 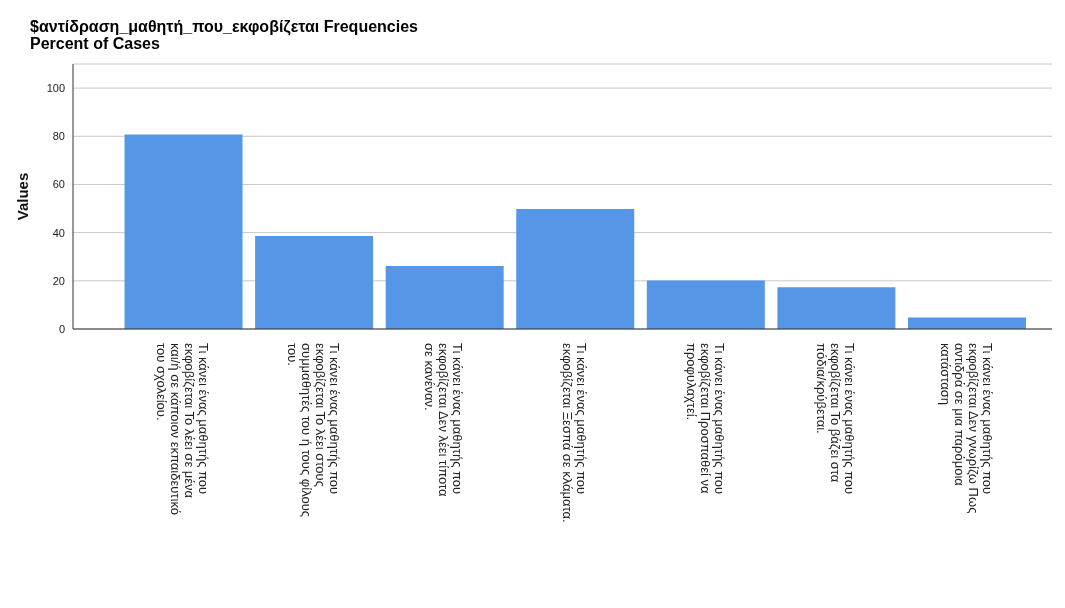 I want to click on x-tick-label: Τι κάνει ένας μαθητής που εκφοβίζεται Το λέει σε μένα και/ή σε κάποιον εκπαιδευτικό του σχολείου., so click(x=183, y=429).